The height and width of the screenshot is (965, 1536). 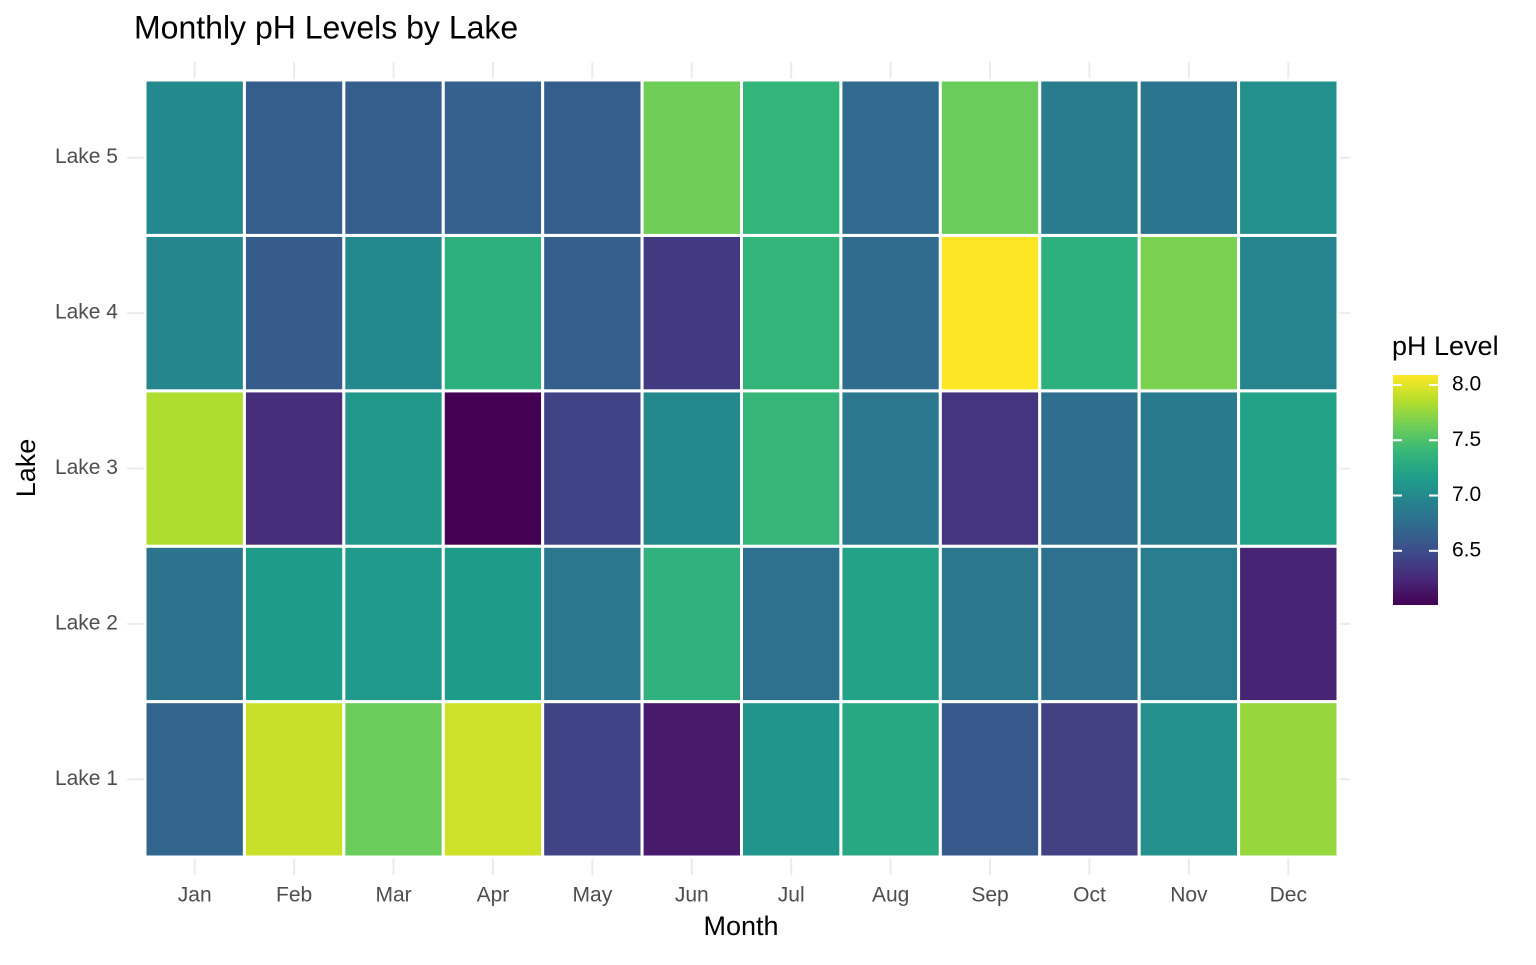 What do you see at coordinates (86, 622) in the screenshot?
I see `y-tick-label: Lake 2` at bounding box center [86, 622].